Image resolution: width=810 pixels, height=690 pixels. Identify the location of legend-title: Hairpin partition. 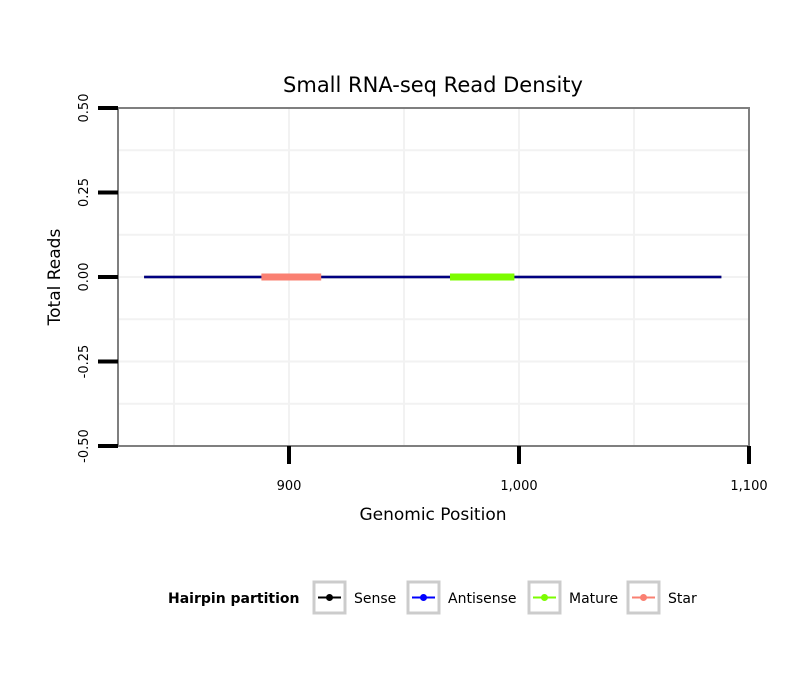
(233, 599).